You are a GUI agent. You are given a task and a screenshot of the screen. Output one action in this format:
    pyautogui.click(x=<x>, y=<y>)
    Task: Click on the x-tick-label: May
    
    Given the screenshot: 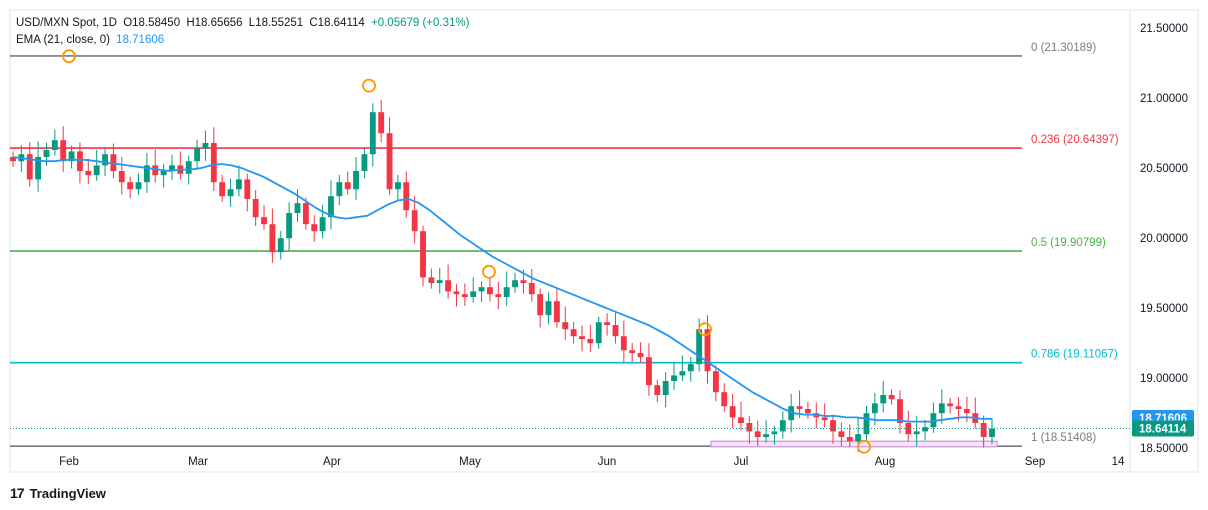 What is the action you would take?
    pyautogui.click(x=470, y=462)
    